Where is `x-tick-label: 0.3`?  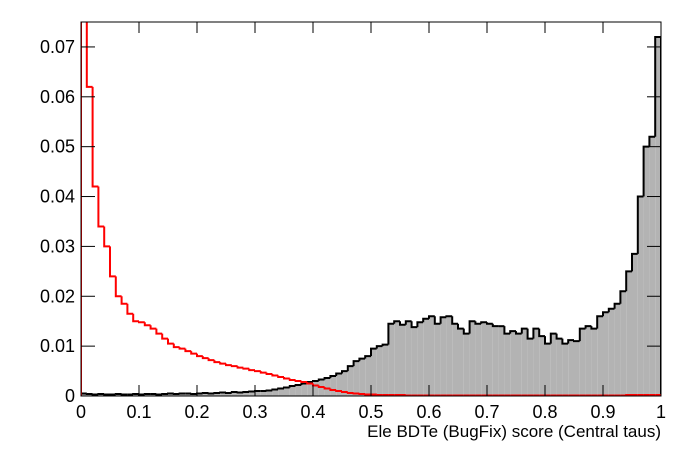 x-tick-label: 0.3 is located at coordinates (254, 412).